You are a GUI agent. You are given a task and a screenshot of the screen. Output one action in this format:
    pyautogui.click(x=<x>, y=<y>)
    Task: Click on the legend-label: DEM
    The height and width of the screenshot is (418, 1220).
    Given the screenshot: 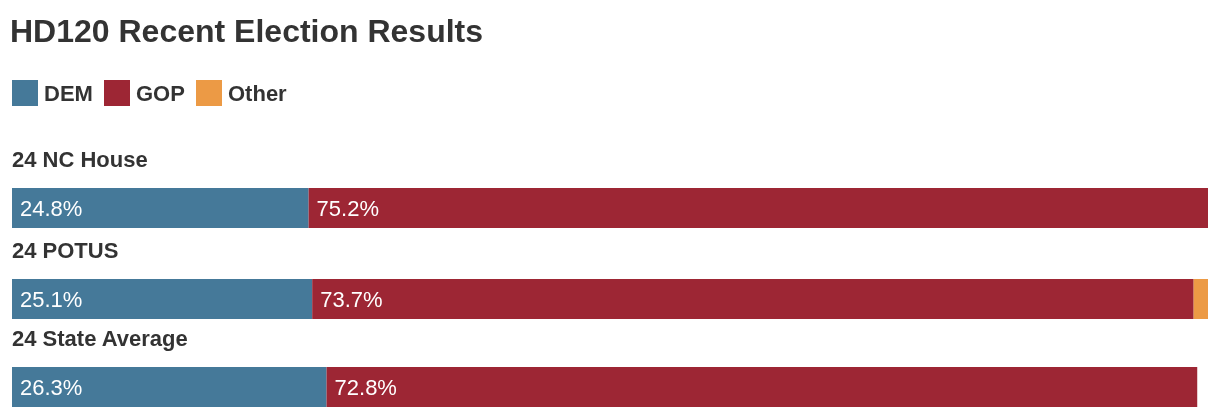 What is the action you would take?
    pyautogui.click(x=68, y=93)
    